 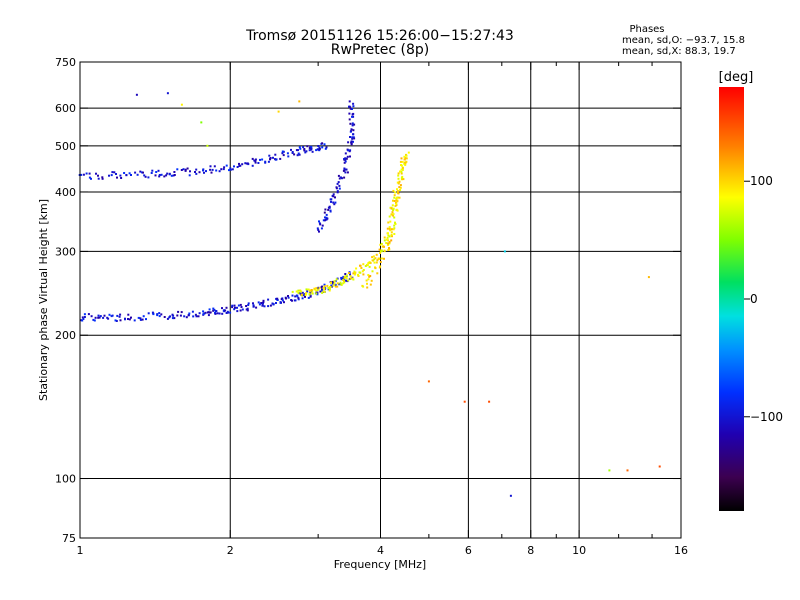 I want to click on colorbar-tick-label: 0, so click(x=754, y=299).